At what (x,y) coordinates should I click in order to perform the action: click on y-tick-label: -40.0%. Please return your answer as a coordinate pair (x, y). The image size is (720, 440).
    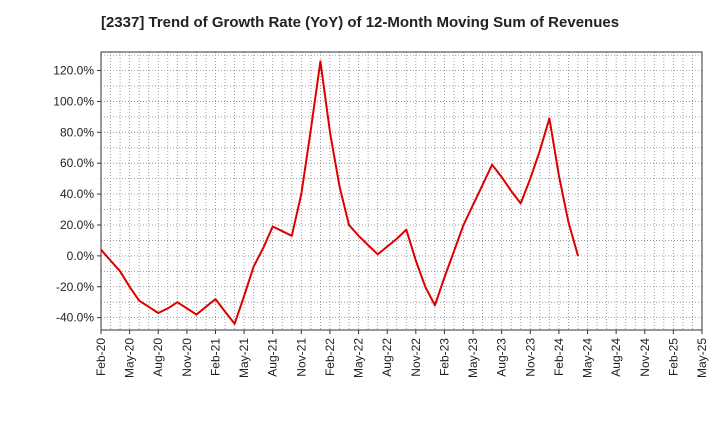
    Looking at the image, I should click on (75, 318).